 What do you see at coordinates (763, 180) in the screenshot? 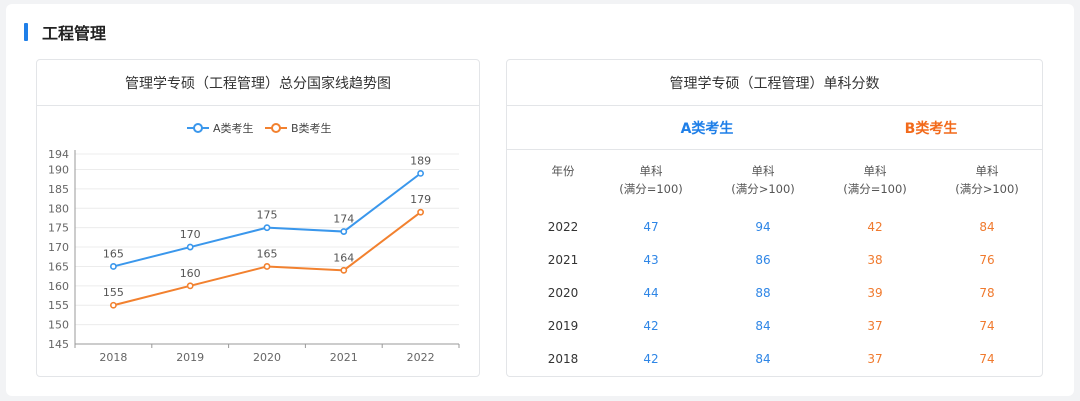
I see `col-head-aover: 单科 (满分>100)` at bounding box center [763, 180].